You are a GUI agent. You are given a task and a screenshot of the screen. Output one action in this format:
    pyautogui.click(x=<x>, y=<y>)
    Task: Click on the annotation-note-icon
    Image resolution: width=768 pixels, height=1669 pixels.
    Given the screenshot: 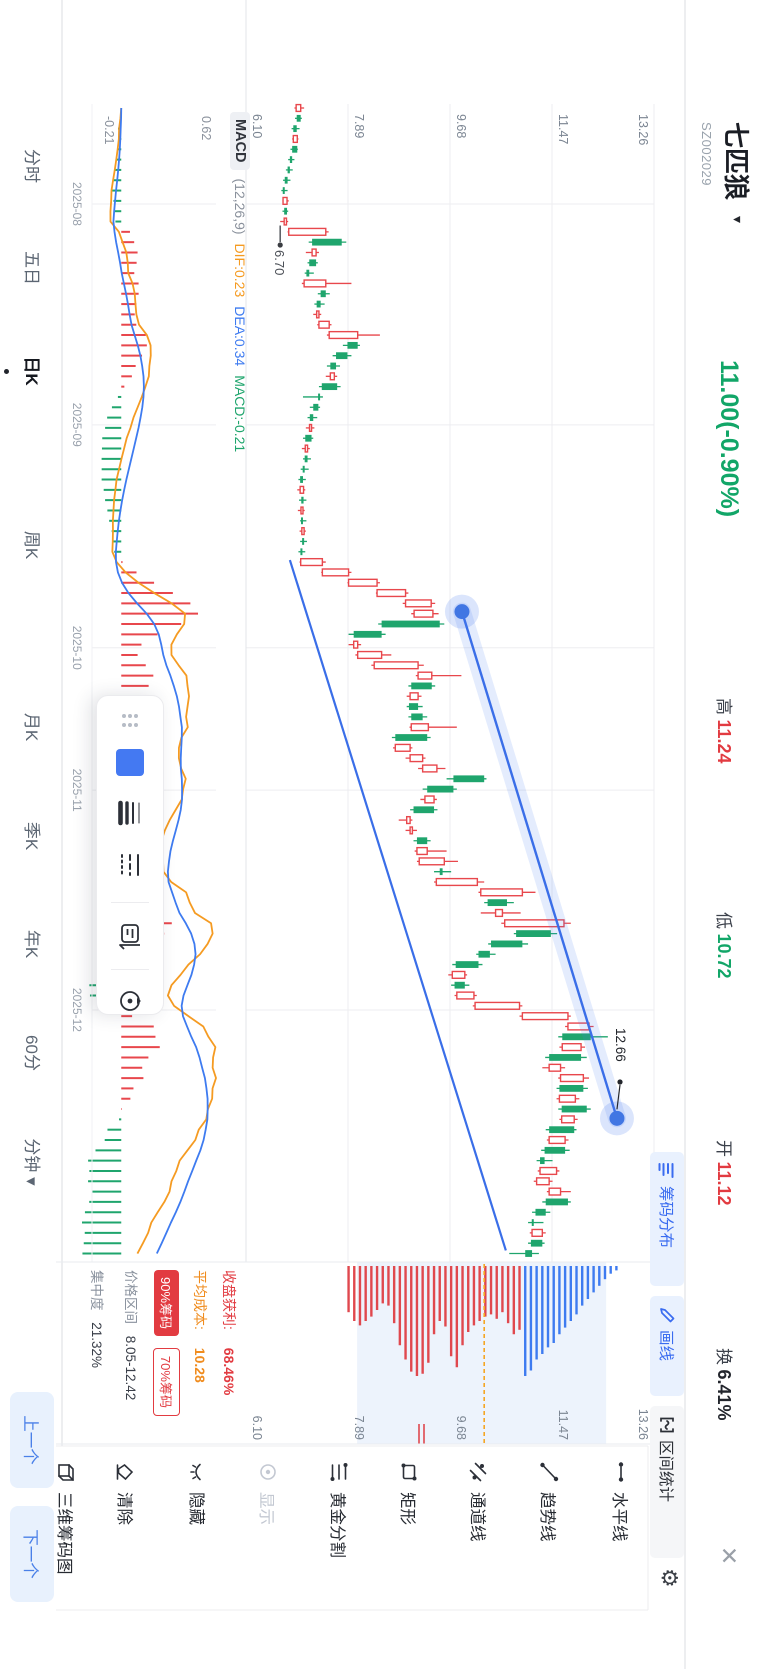 What is the action you would take?
    pyautogui.click(x=130, y=937)
    